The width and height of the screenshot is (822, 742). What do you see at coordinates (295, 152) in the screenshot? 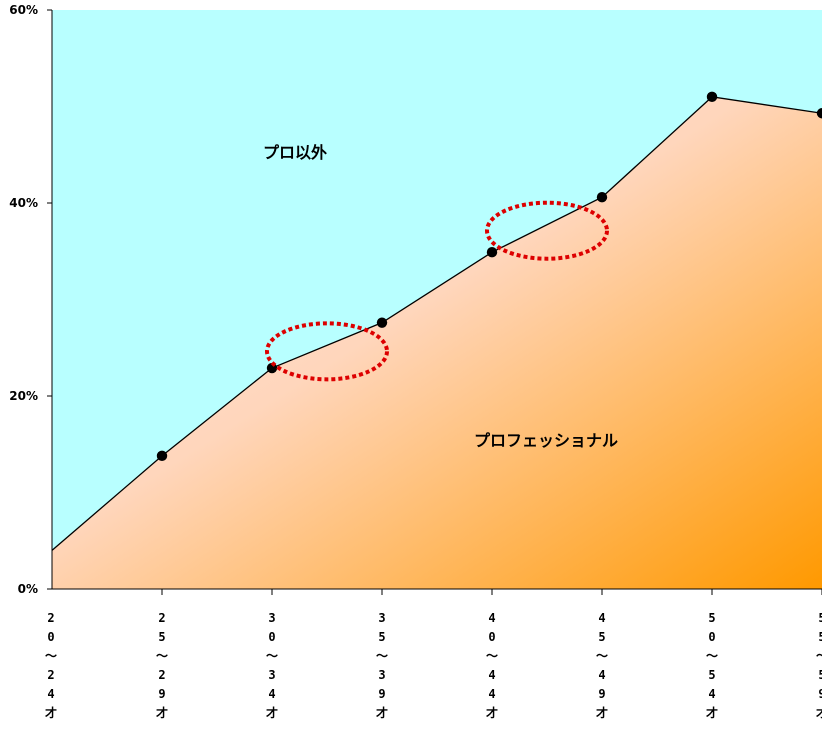
I see `area-label-other: プロ以外` at bounding box center [295, 152].